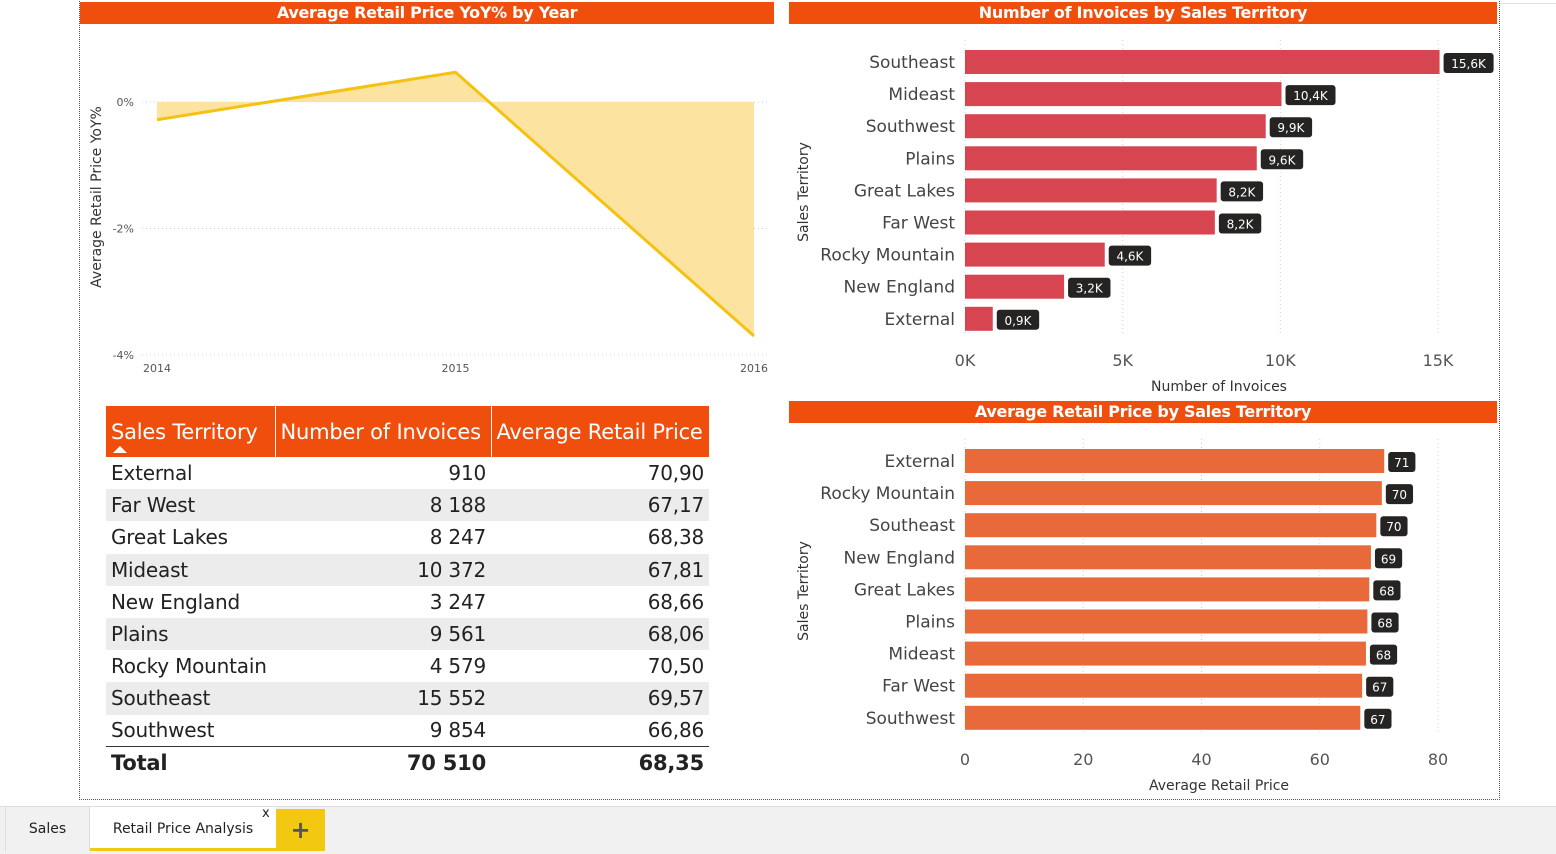  I want to click on bar-x-tick-label: 15K, so click(1438, 360).